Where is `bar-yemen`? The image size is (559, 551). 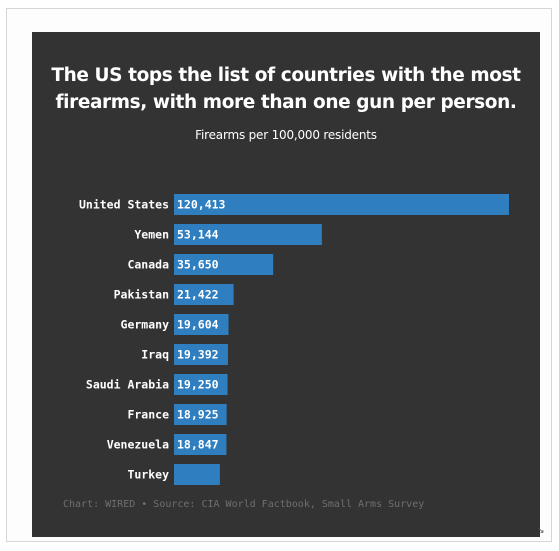 bar-yemen is located at coordinates (248, 234).